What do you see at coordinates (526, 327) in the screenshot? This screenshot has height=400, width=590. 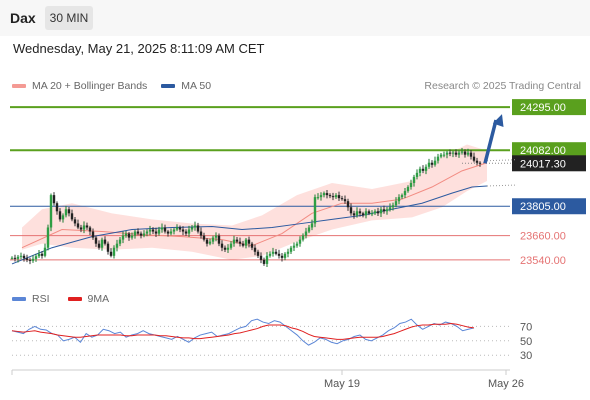 I see `rsi-level-label-0: 70` at bounding box center [526, 327].